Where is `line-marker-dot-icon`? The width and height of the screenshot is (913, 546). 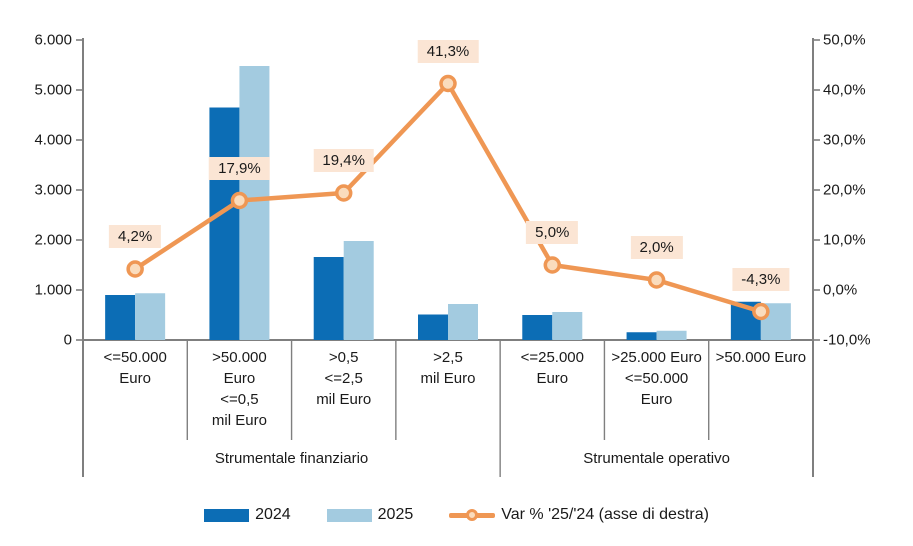 line-marker-dot-icon is located at coordinates (472, 515).